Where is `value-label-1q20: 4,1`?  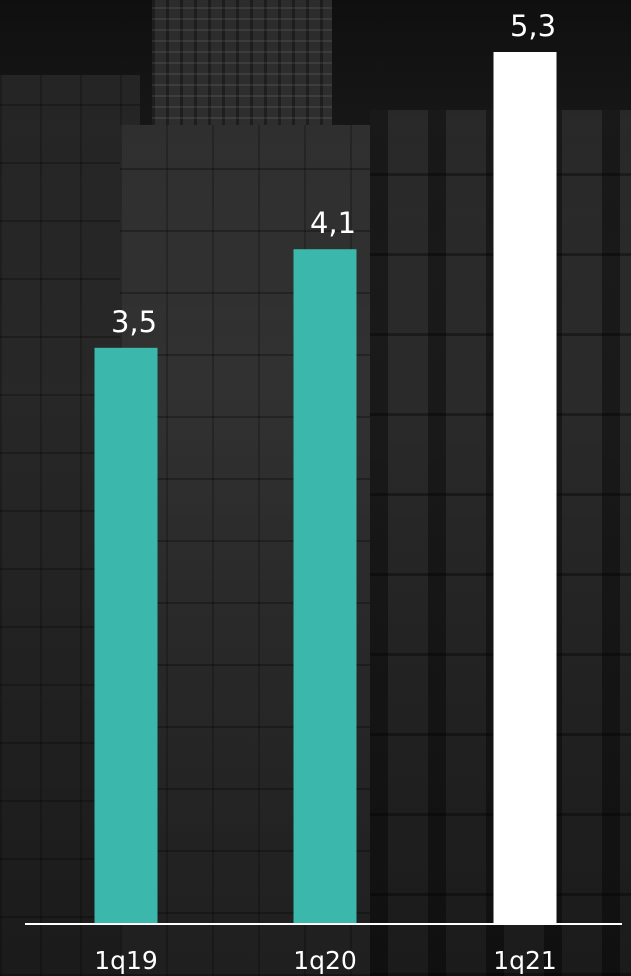
value-label-1q20: 4,1 is located at coordinates (333, 223).